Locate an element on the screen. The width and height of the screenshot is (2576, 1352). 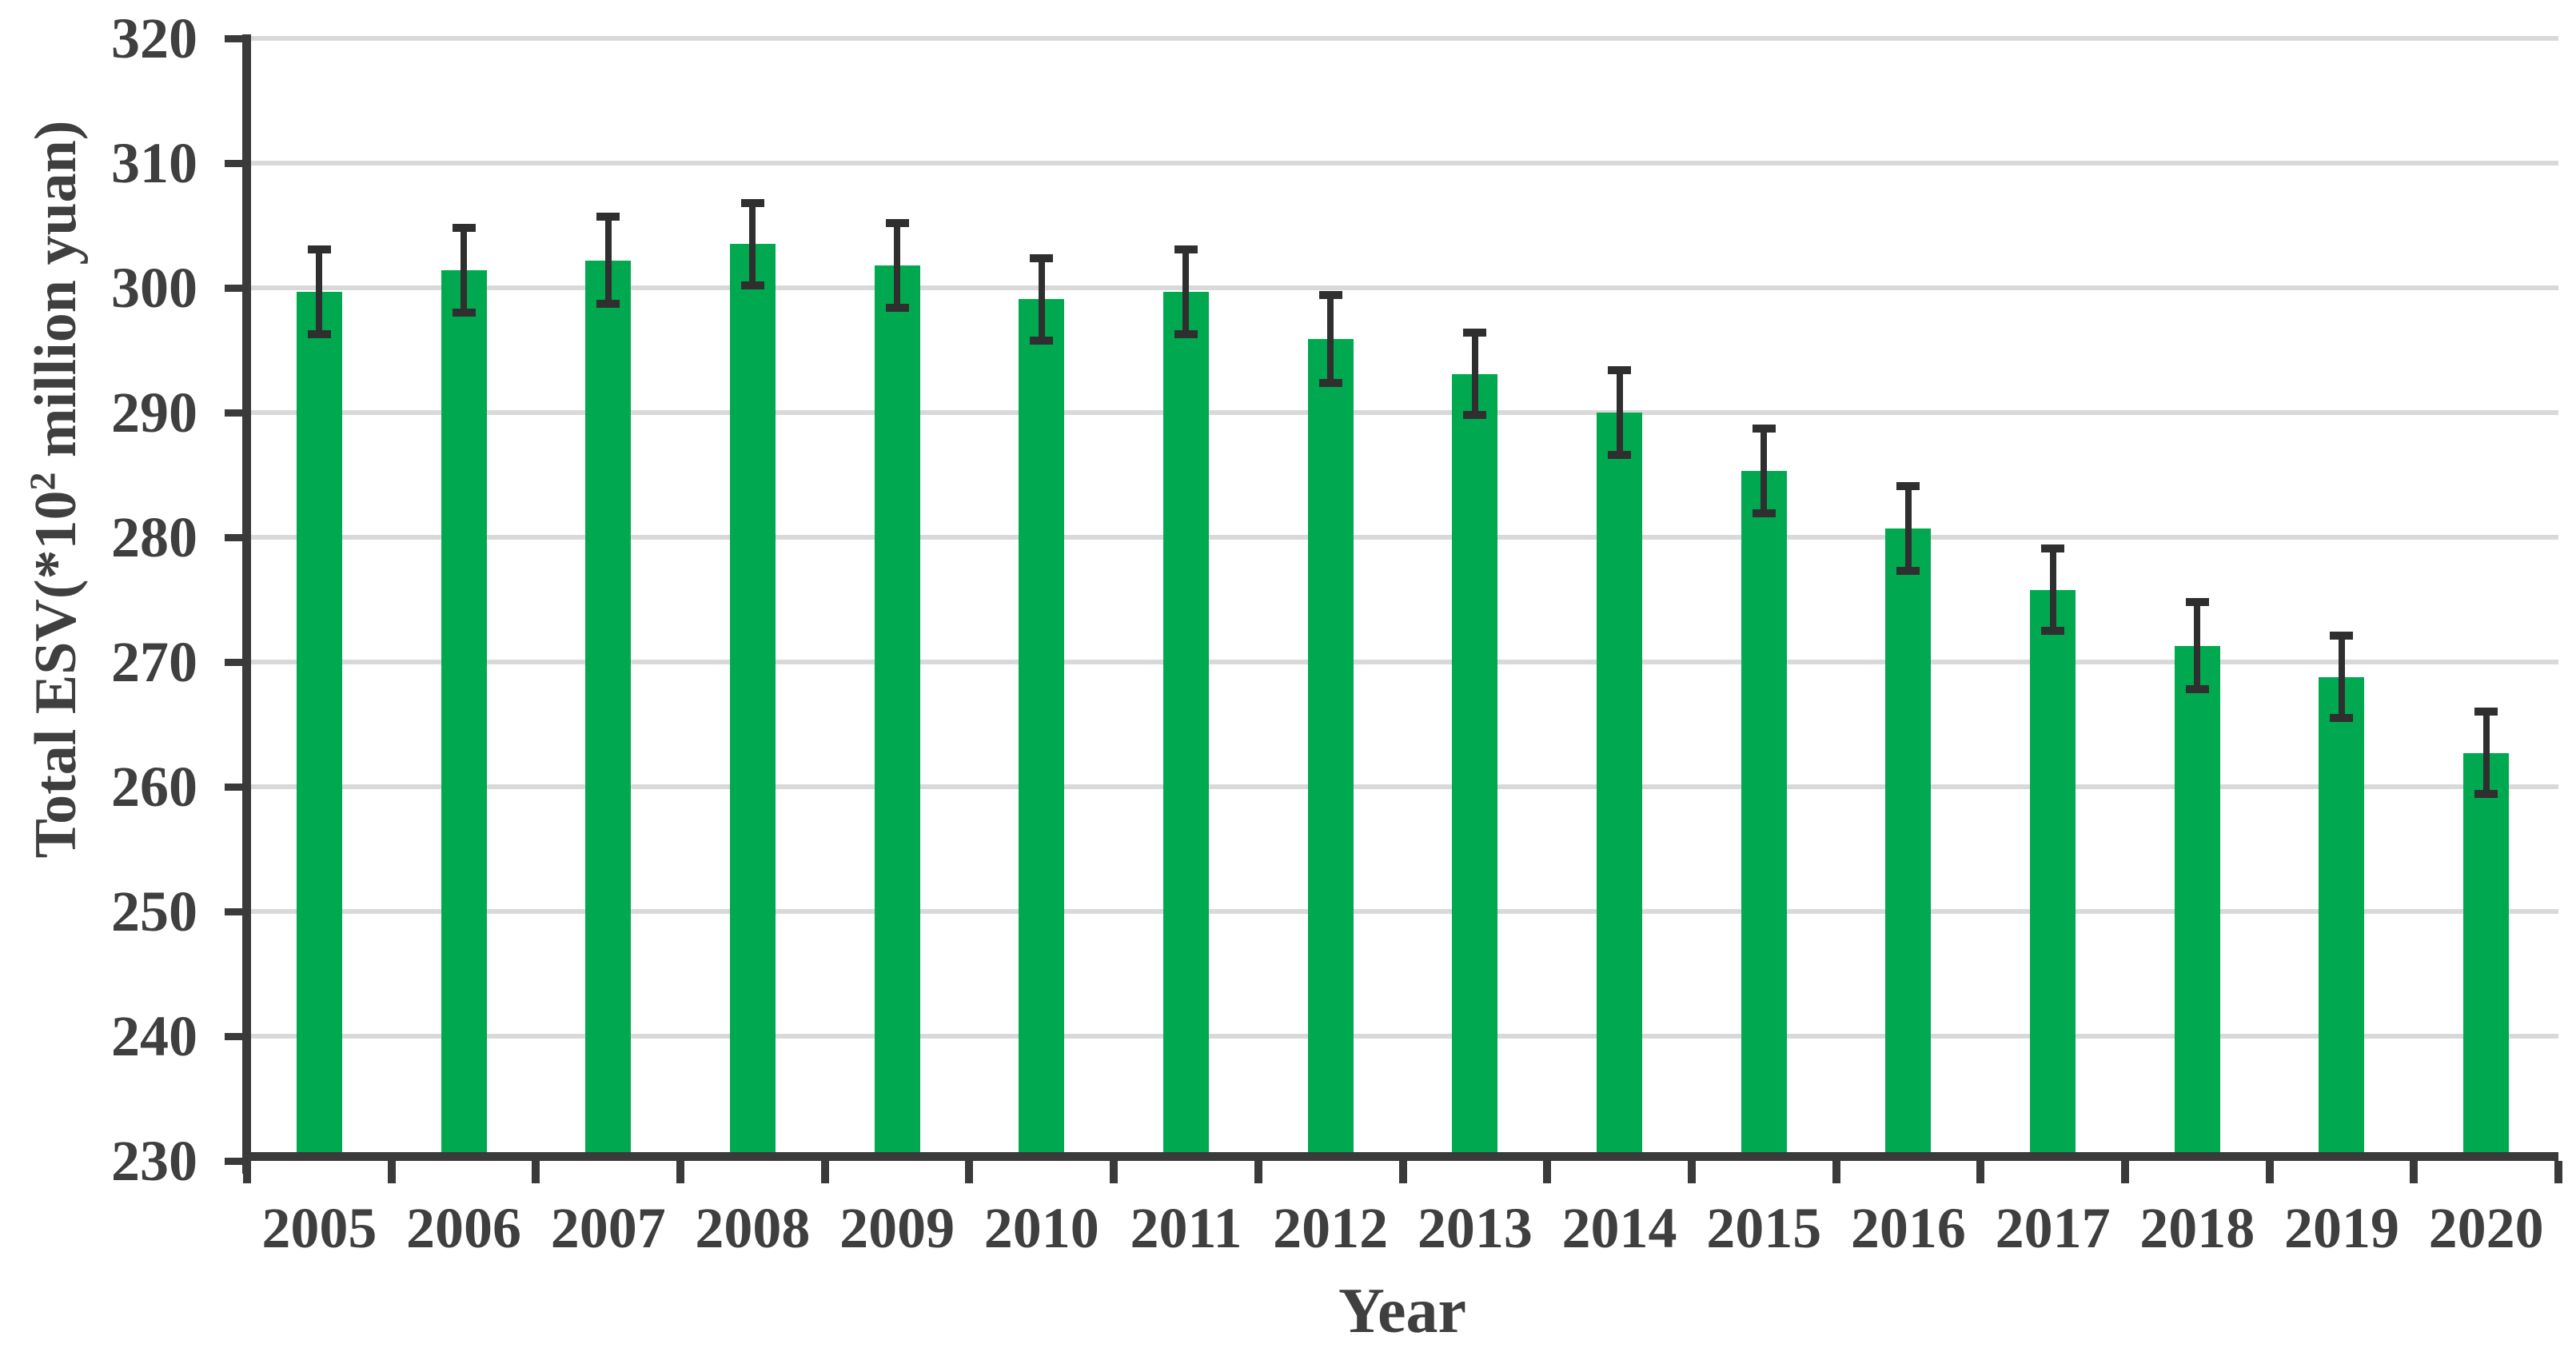
x-tick-label: 2014 is located at coordinates (1619, 1228).